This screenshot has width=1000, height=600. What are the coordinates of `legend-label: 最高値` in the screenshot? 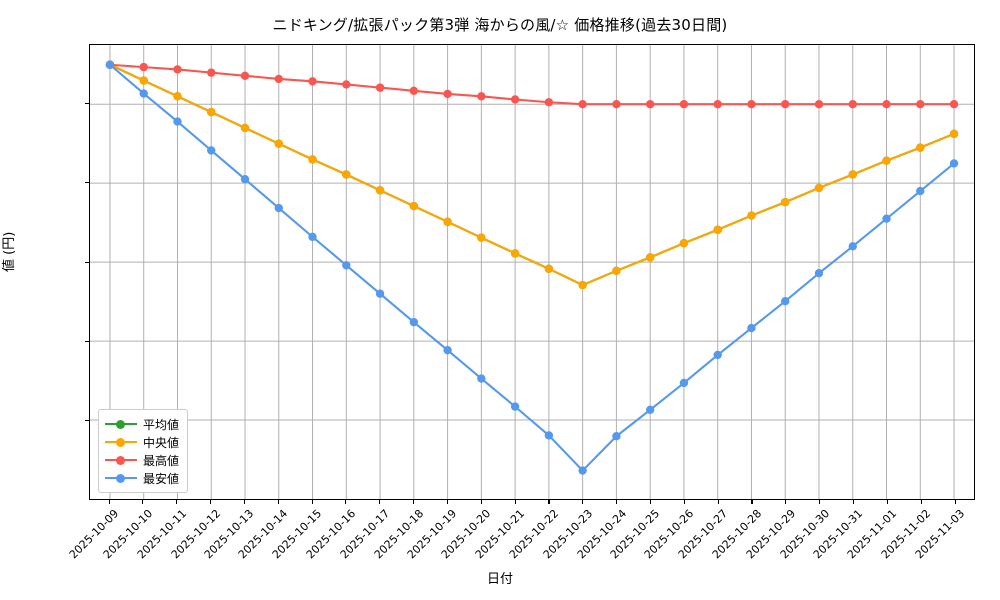 It's located at (161, 460).